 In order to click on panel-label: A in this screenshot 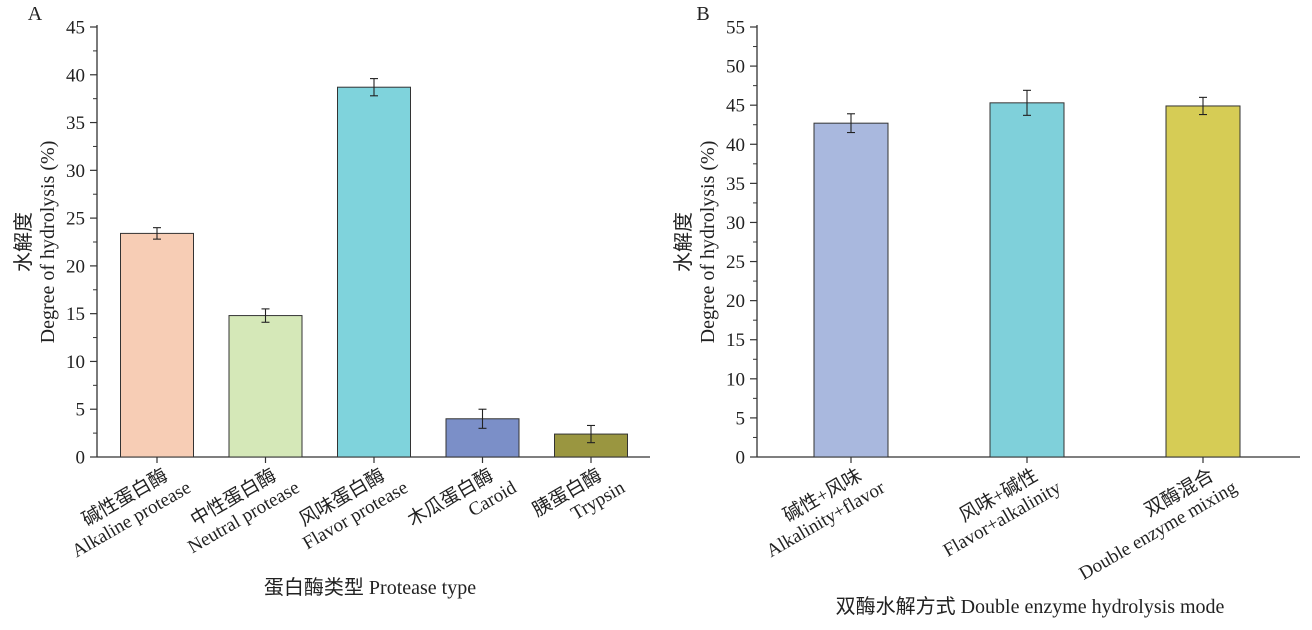, I will do `click(35, 14)`.